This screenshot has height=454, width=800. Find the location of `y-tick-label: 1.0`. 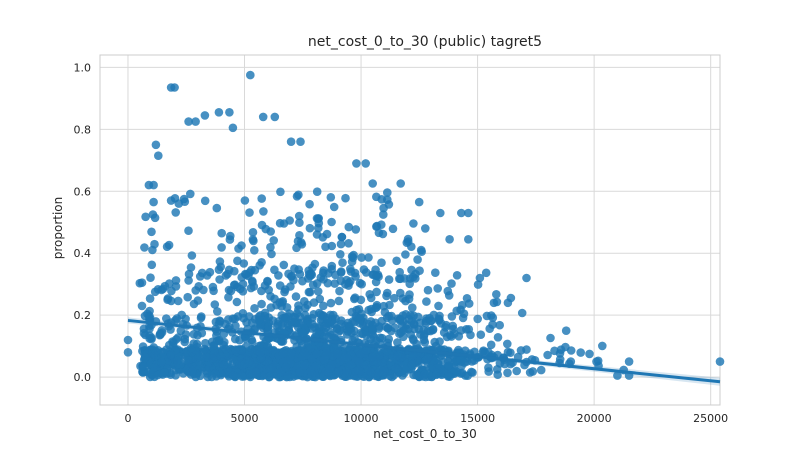

y-tick-label: 1.0 is located at coordinates (83, 67).